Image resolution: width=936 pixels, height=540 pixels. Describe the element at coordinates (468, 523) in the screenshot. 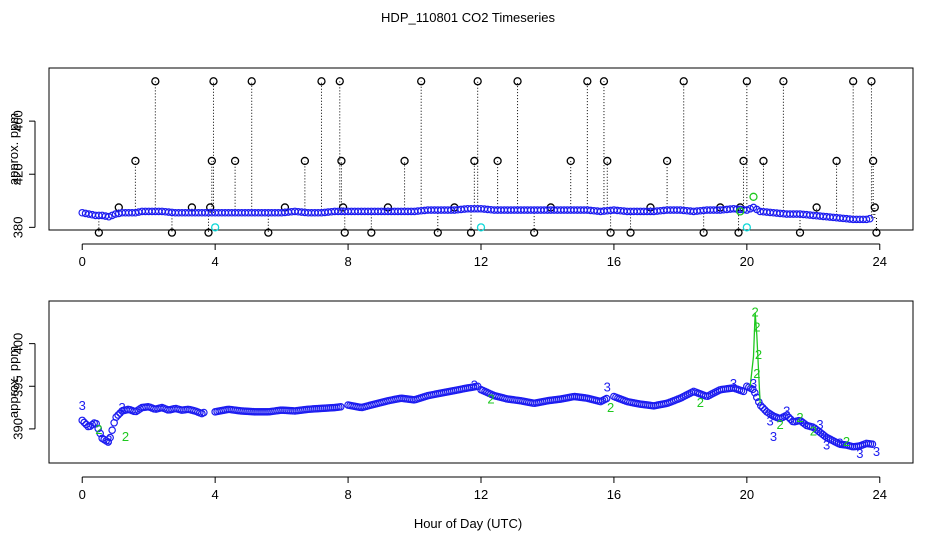

I see `bottom-x-axis-label: Hour of Day (UTC)` at that location.